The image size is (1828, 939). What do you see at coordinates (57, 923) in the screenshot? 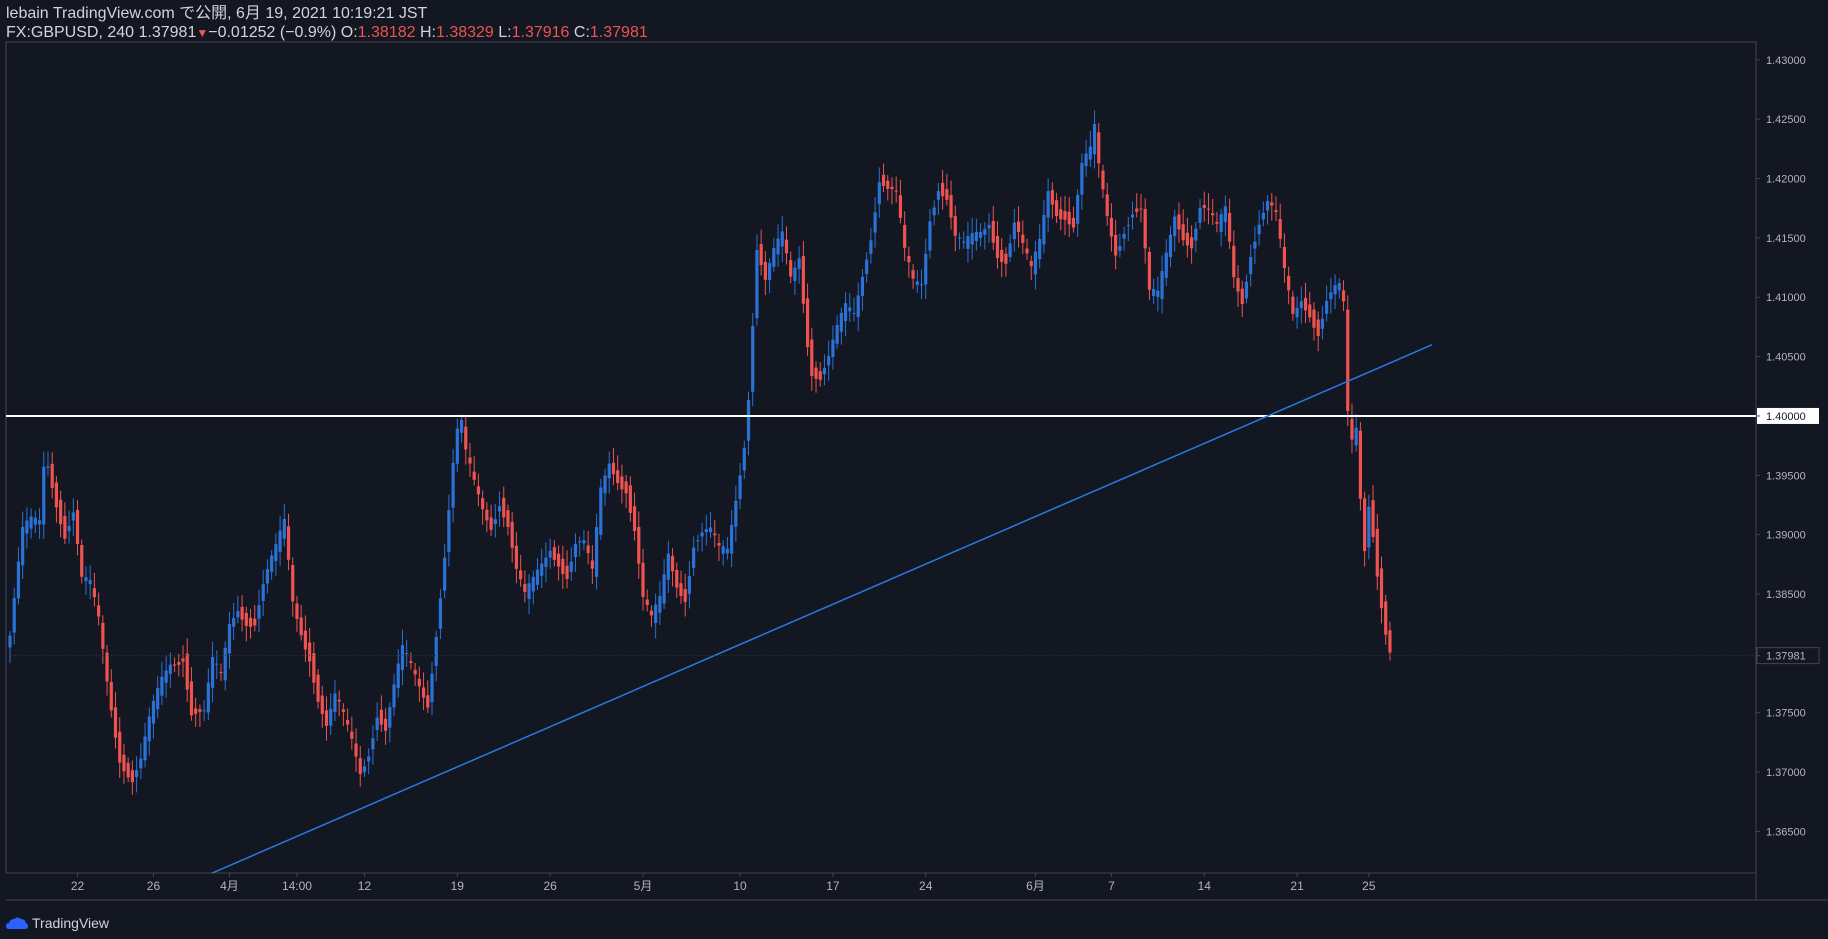
I see `tradingview-logo: TradingView` at bounding box center [57, 923].